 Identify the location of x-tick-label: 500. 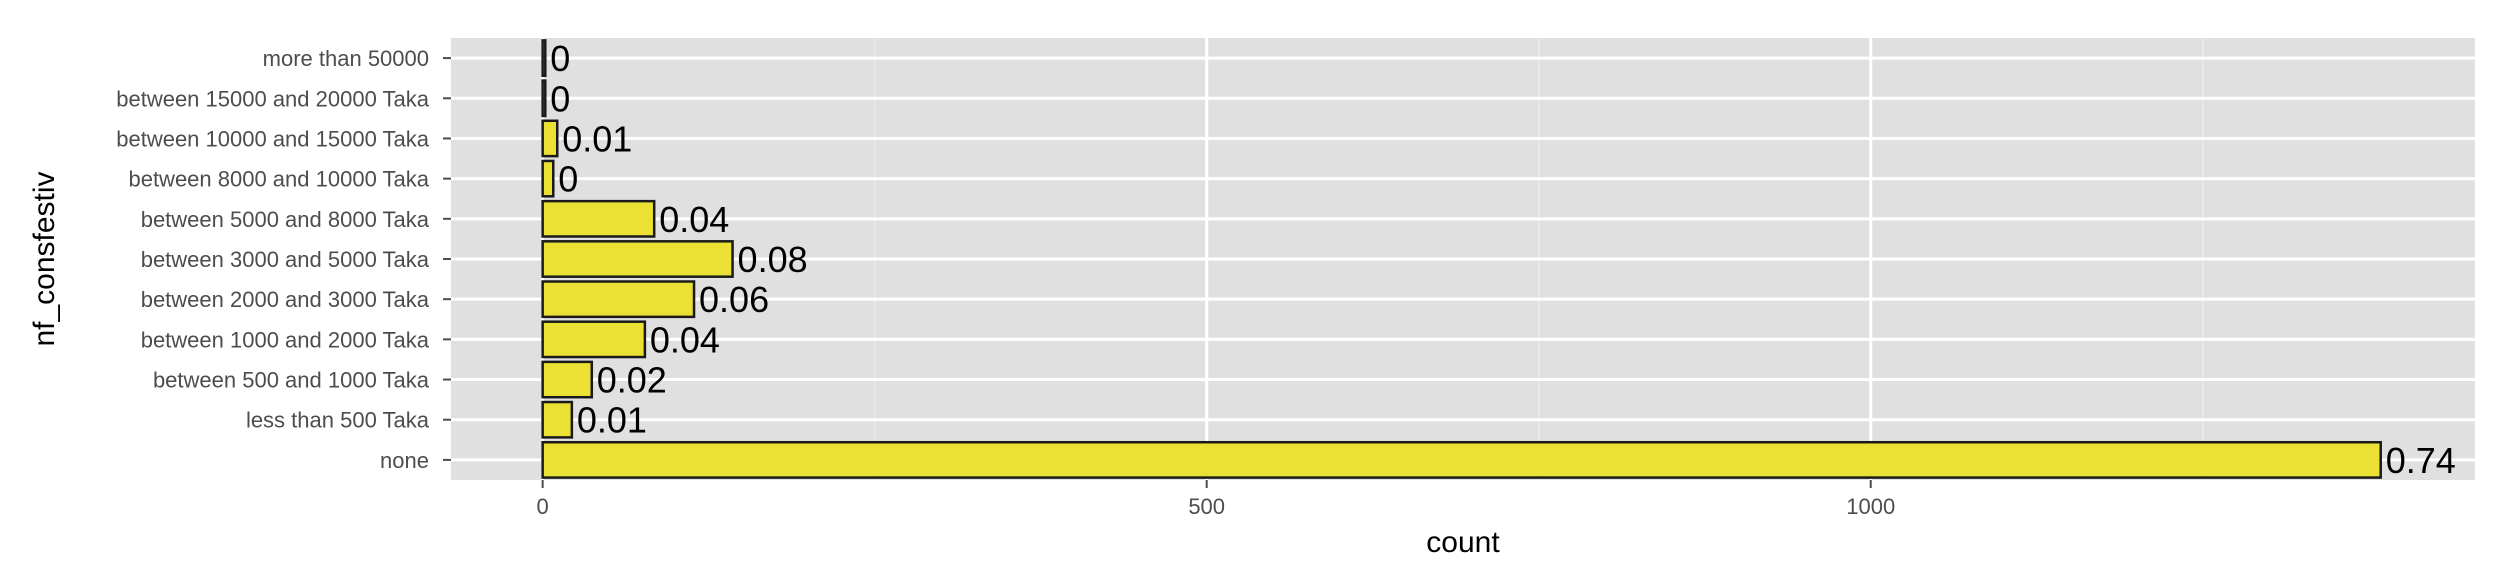
(1206, 506).